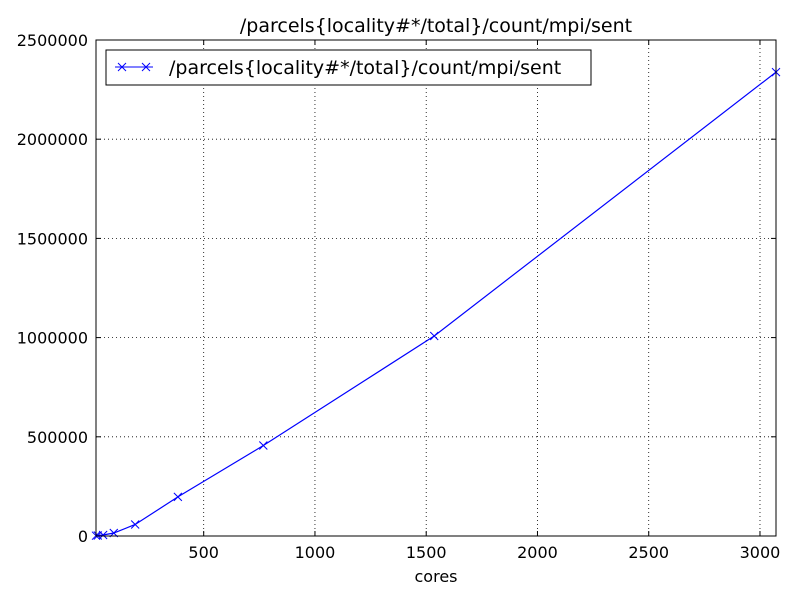  Describe the element at coordinates (537, 552) in the screenshot. I see `x-tick-label: 2000` at that location.